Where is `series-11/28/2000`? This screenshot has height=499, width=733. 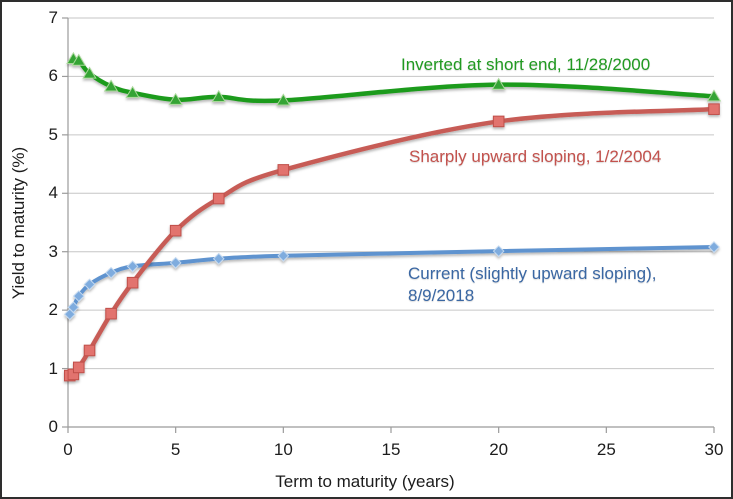
series-11/28/2000 is located at coordinates (394, 78).